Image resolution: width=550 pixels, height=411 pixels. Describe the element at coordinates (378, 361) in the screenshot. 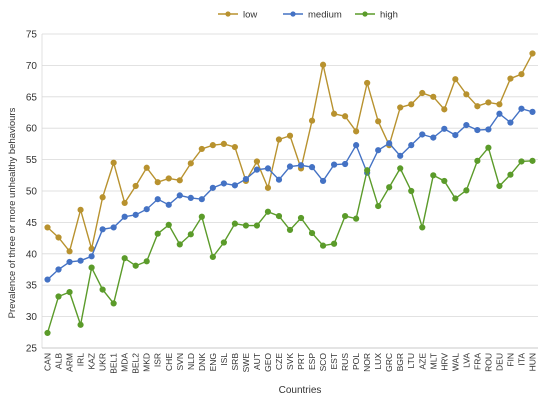

I see `x-tick-label: LUX` at that location.